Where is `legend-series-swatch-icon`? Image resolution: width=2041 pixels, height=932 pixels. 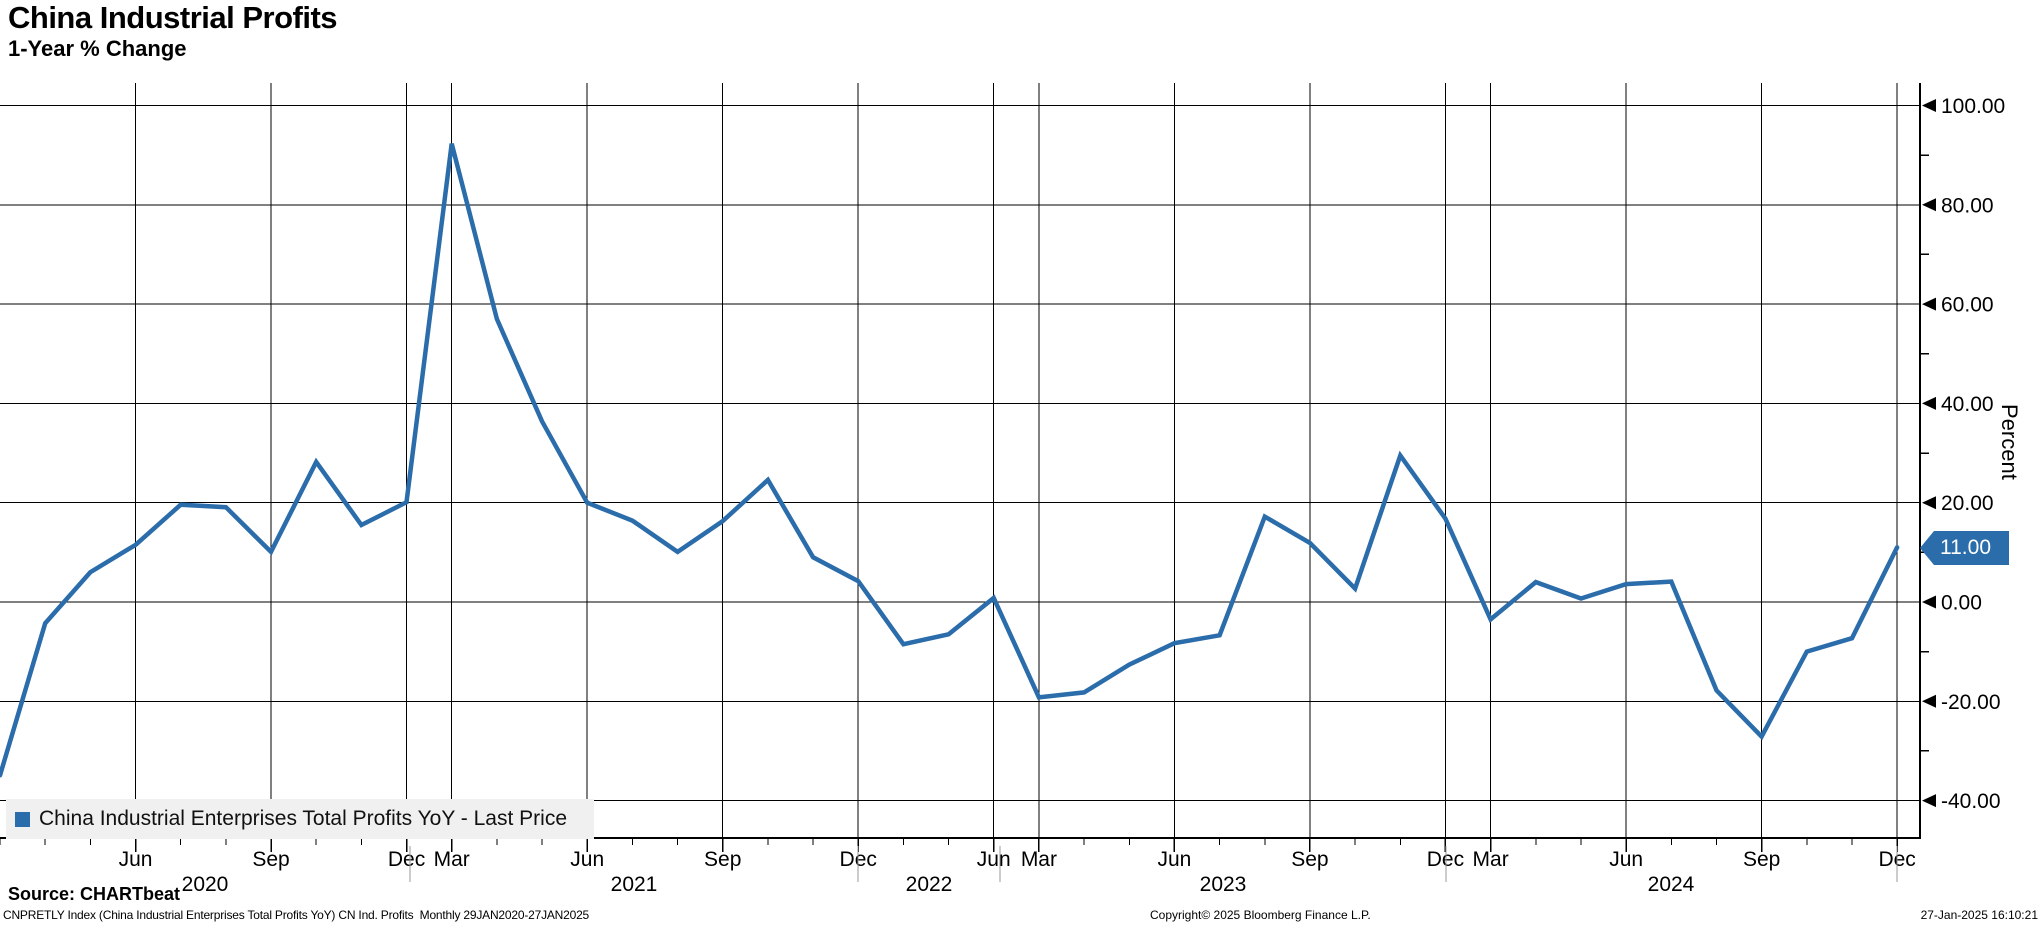 legend-series-swatch-icon is located at coordinates (22, 819).